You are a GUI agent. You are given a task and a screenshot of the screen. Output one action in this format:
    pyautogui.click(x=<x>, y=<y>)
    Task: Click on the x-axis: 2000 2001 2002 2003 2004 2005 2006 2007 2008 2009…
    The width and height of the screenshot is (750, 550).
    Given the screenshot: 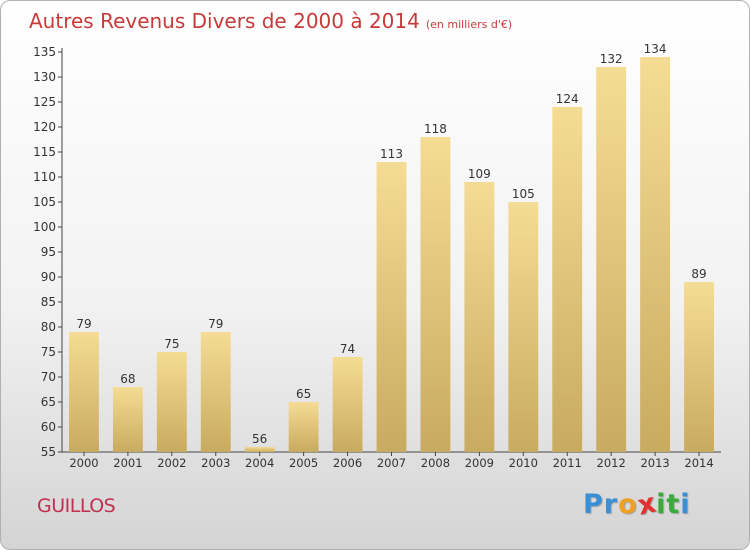 What is the action you would take?
    pyautogui.click(x=391, y=460)
    